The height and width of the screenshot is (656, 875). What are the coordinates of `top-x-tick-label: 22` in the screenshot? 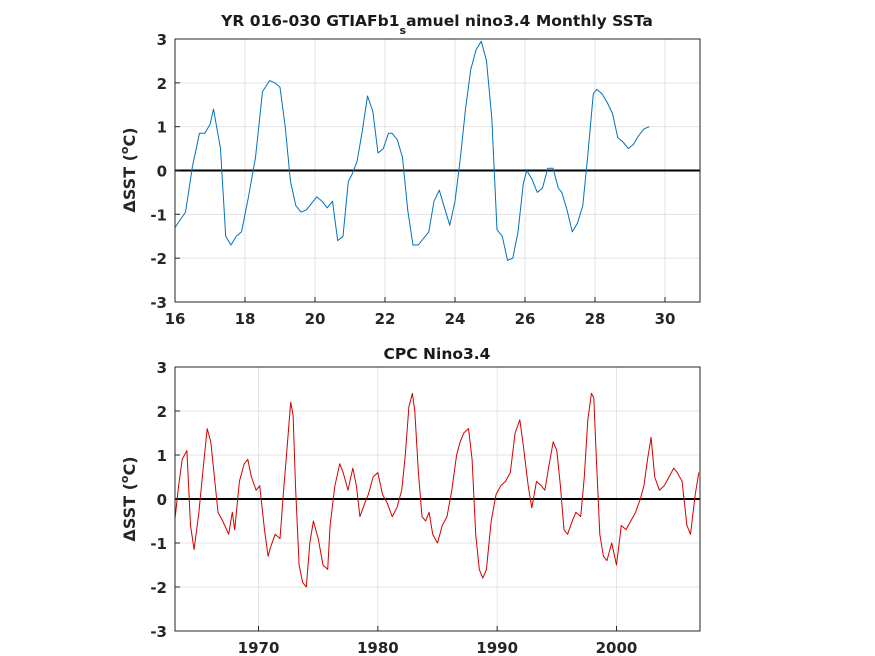 It's located at (385, 319).